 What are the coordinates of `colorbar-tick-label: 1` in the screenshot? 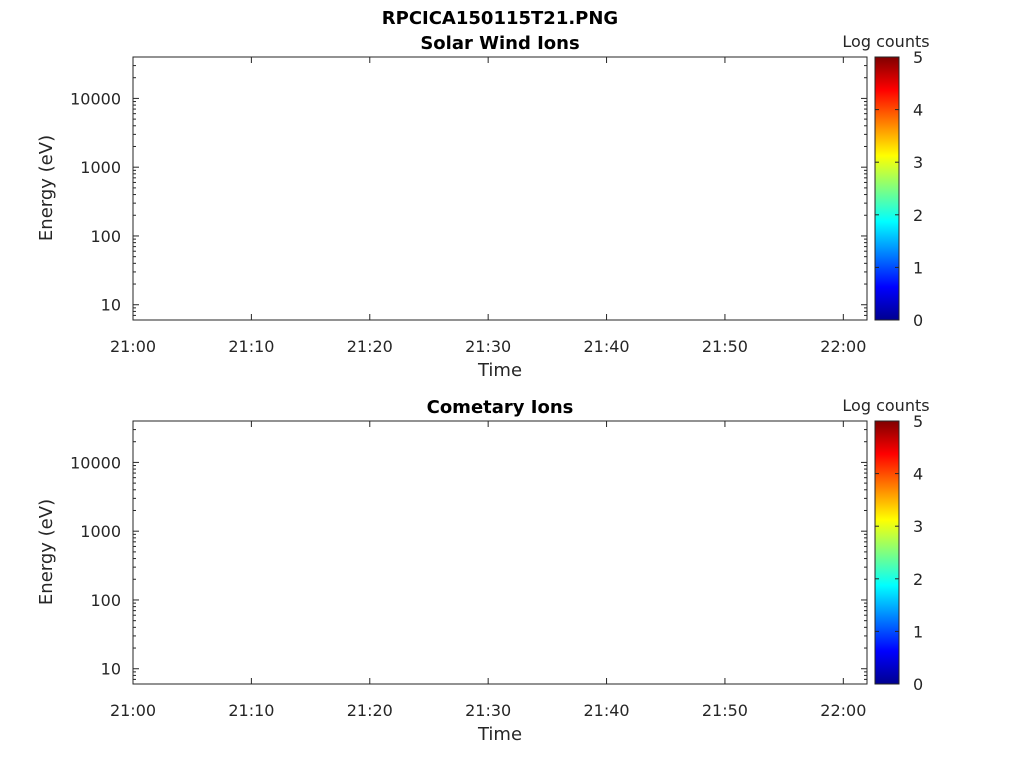 It's located at (918, 267).